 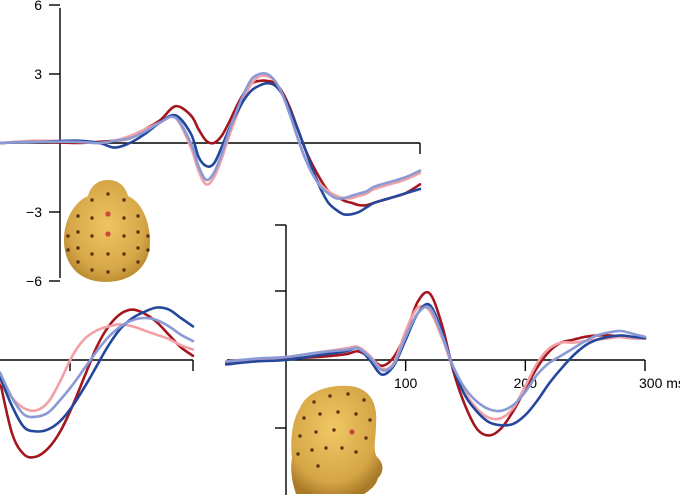 I want to click on top-left-y-tick-label: 6, so click(x=38, y=6).